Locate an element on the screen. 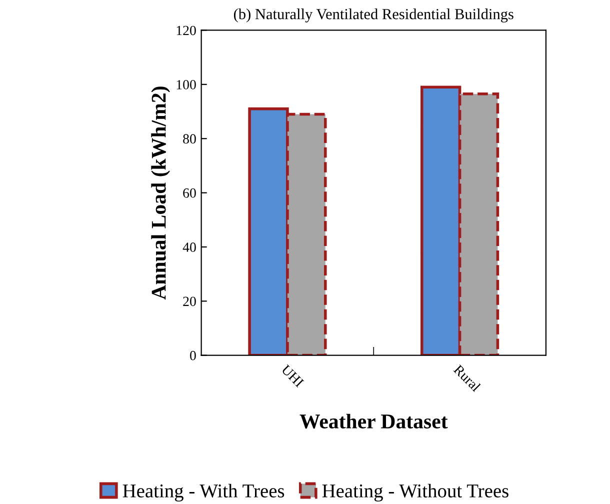  y-tick-label: 40 is located at coordinates (189, 247).